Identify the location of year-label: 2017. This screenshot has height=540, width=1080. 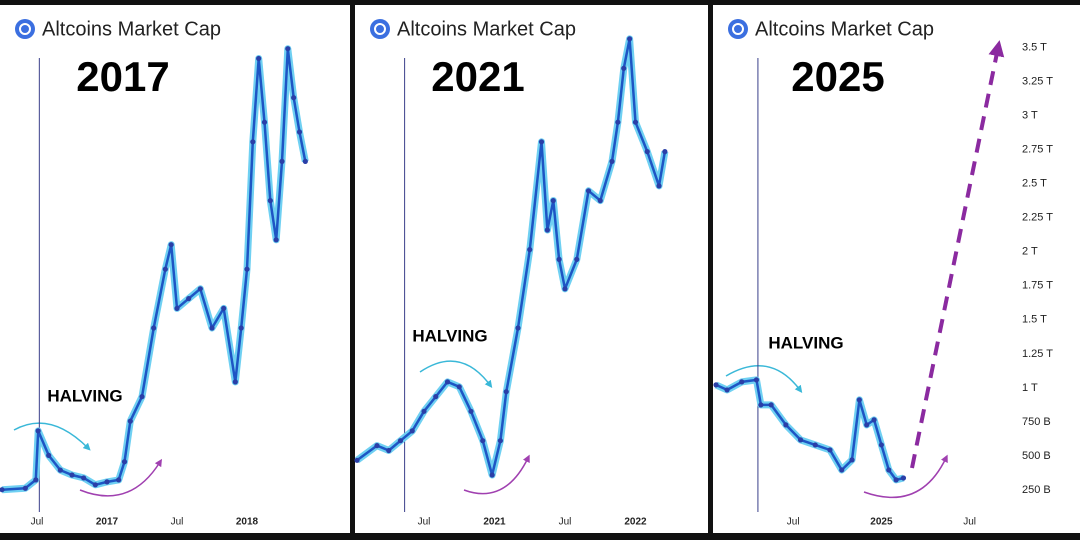
(122, 76).